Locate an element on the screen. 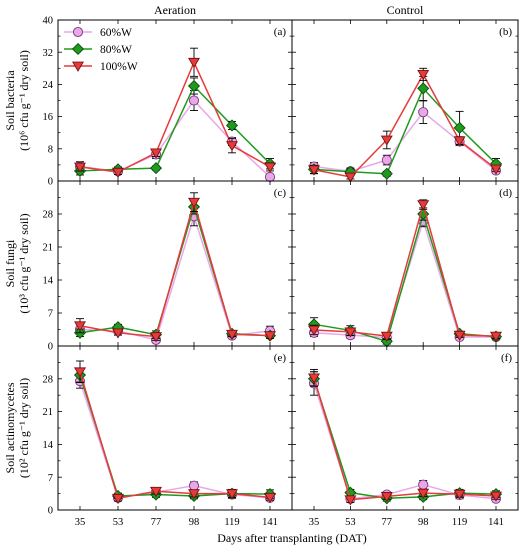 The height and width of the screenshot is (550, 527). y-tick-label: 8 is located at coordinates (50, 149).